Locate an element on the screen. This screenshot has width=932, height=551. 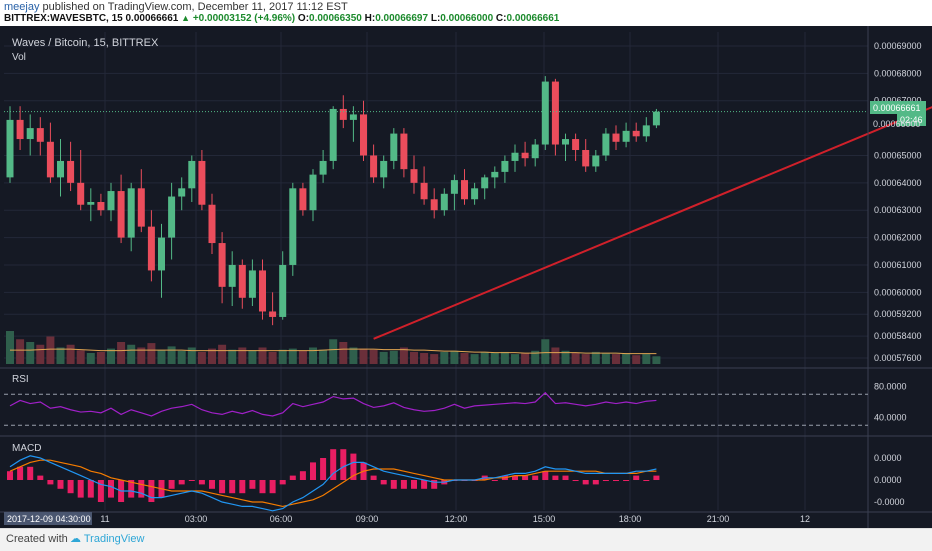
close-value: 0.00066661 is located at coordinates (533, 18).